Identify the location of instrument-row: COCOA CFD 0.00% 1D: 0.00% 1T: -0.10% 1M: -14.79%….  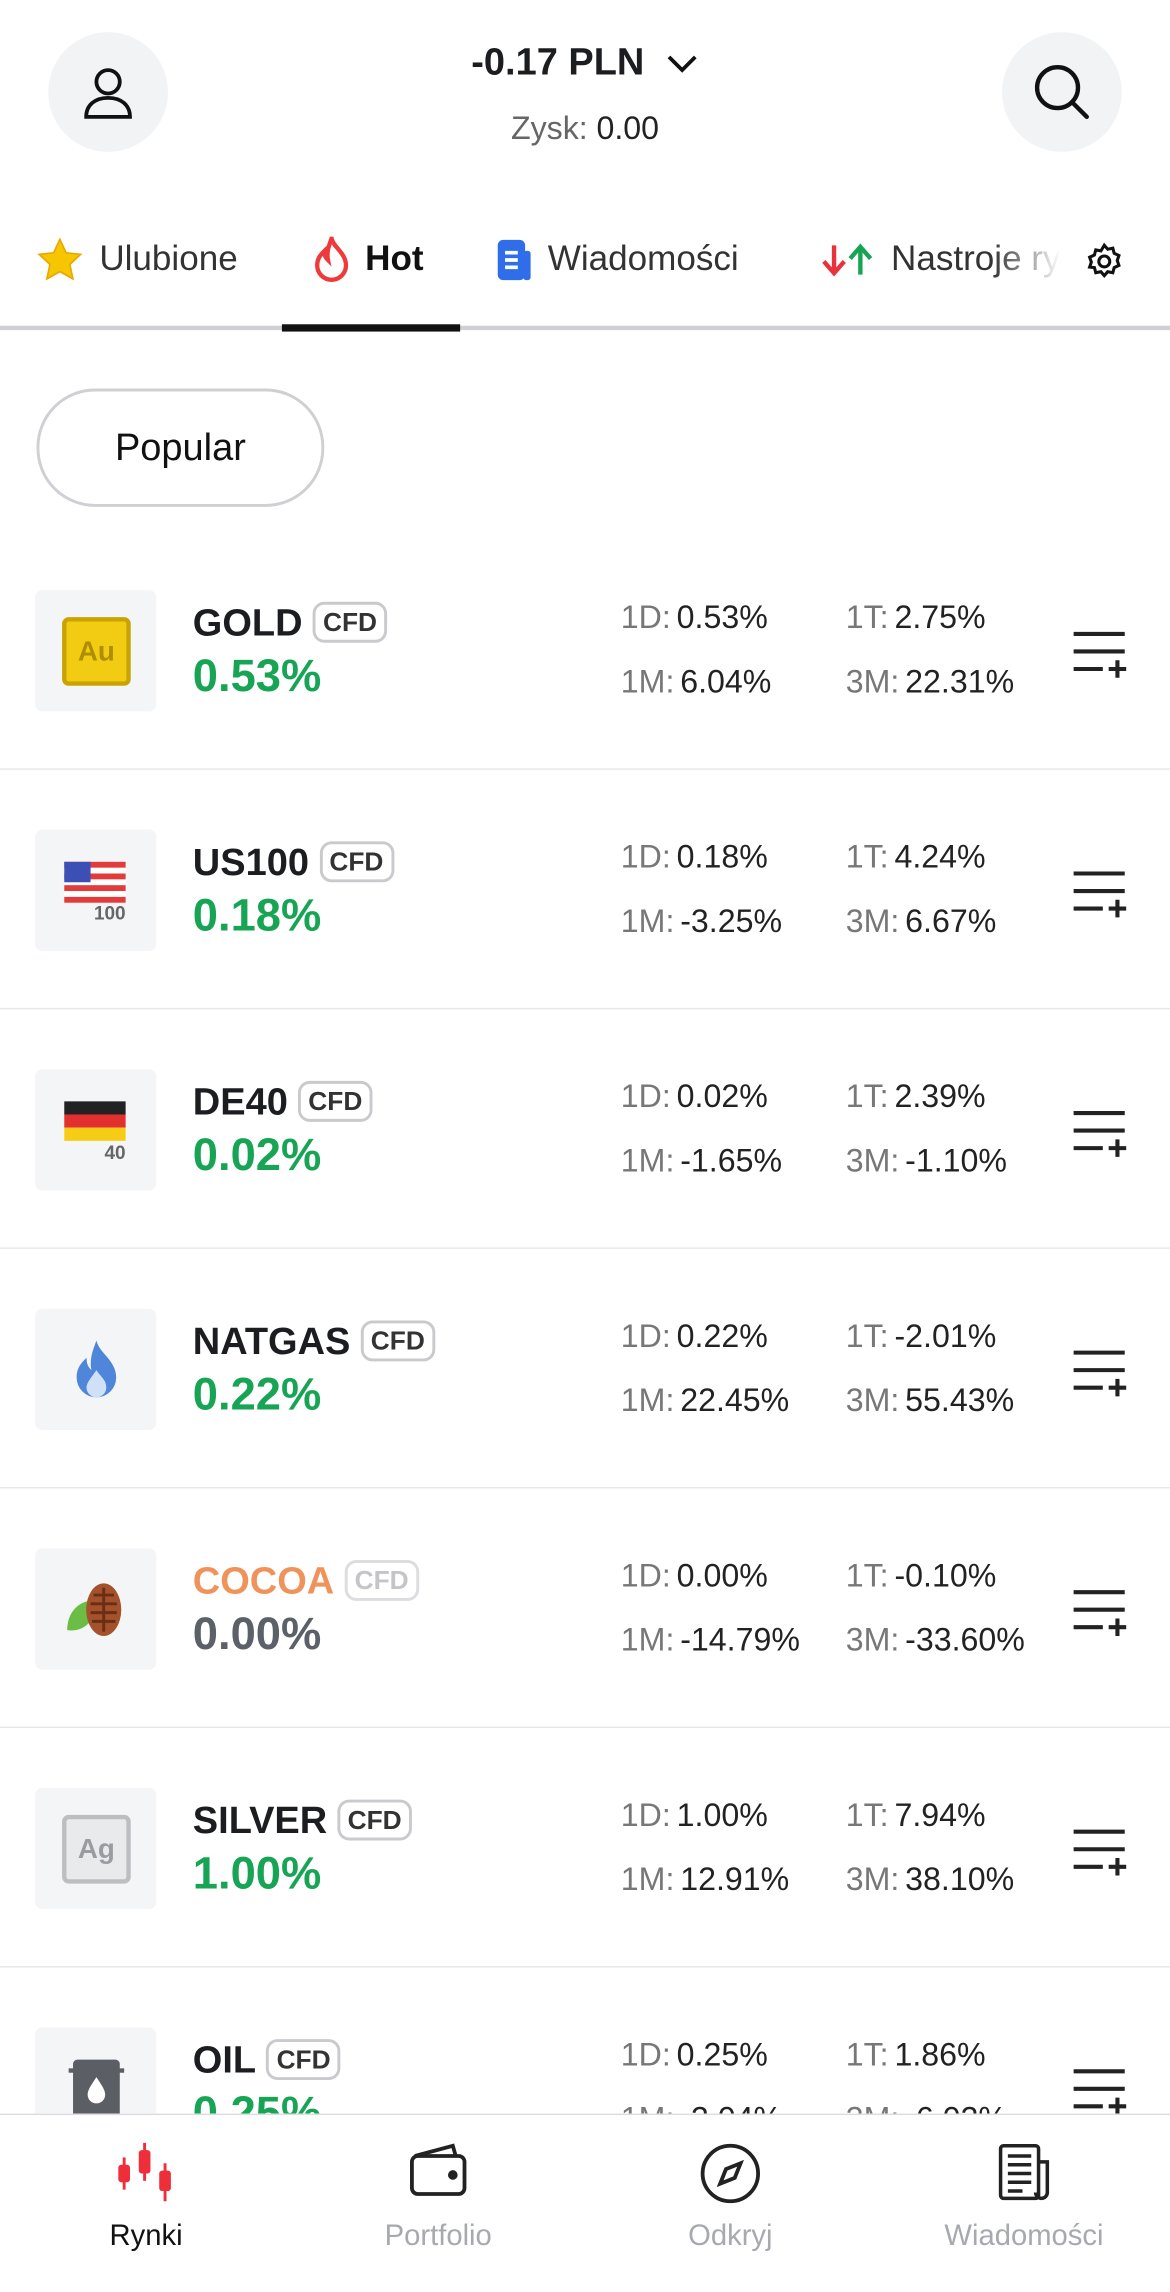
(585, 1608).